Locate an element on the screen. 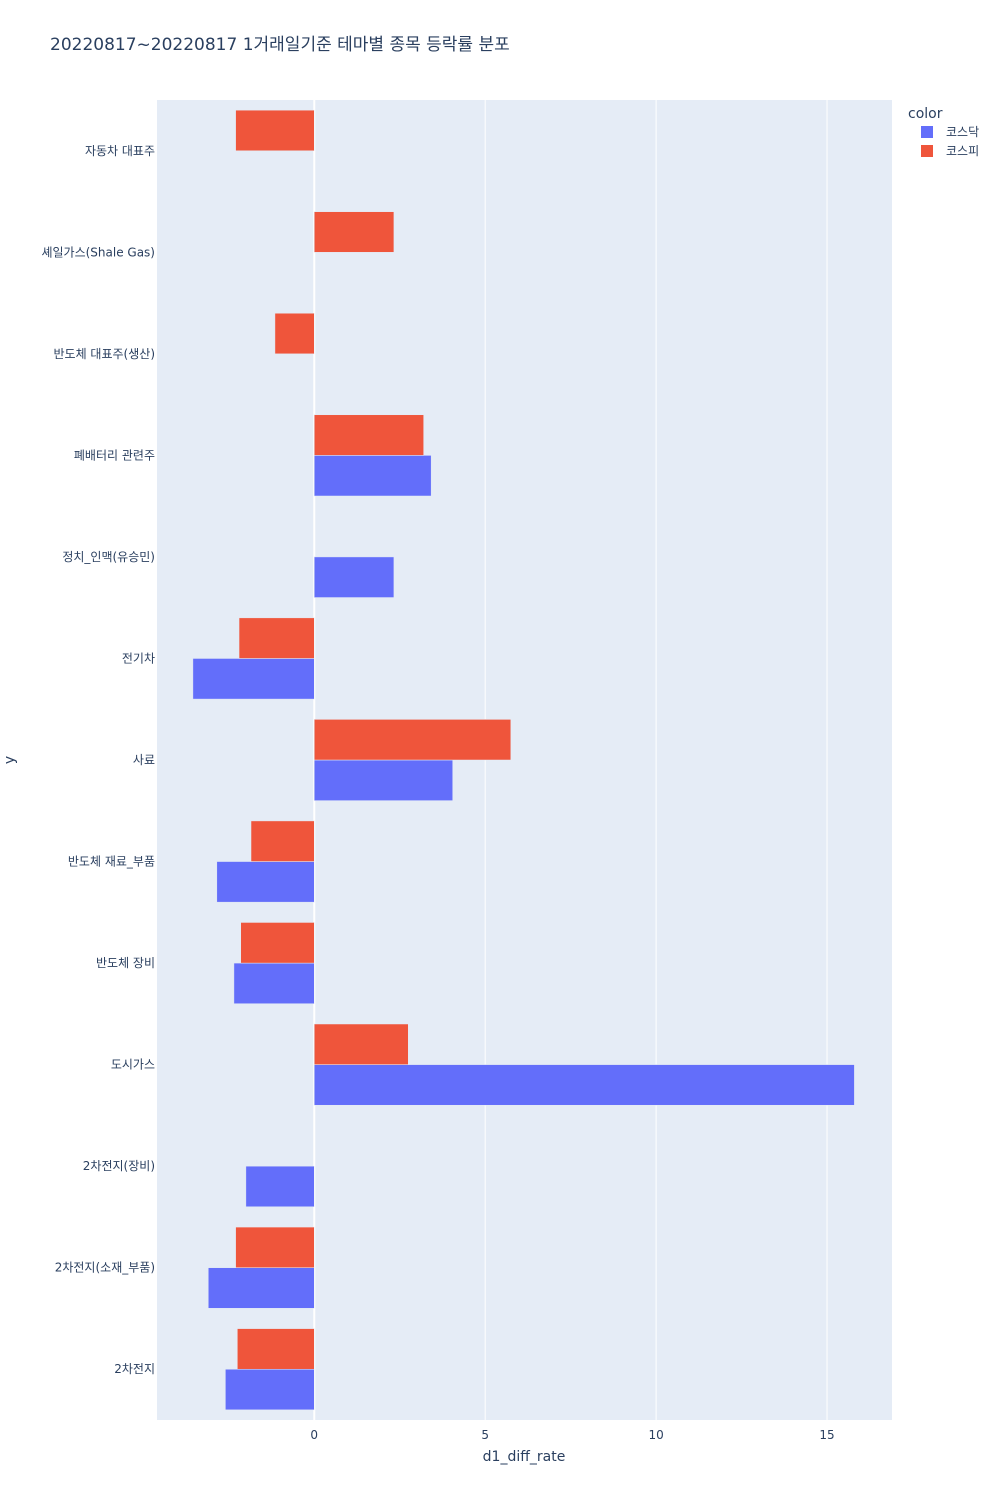 The image size is (1000, 1504). x-tick-label: 10 is located at coordinates (655, 1435).